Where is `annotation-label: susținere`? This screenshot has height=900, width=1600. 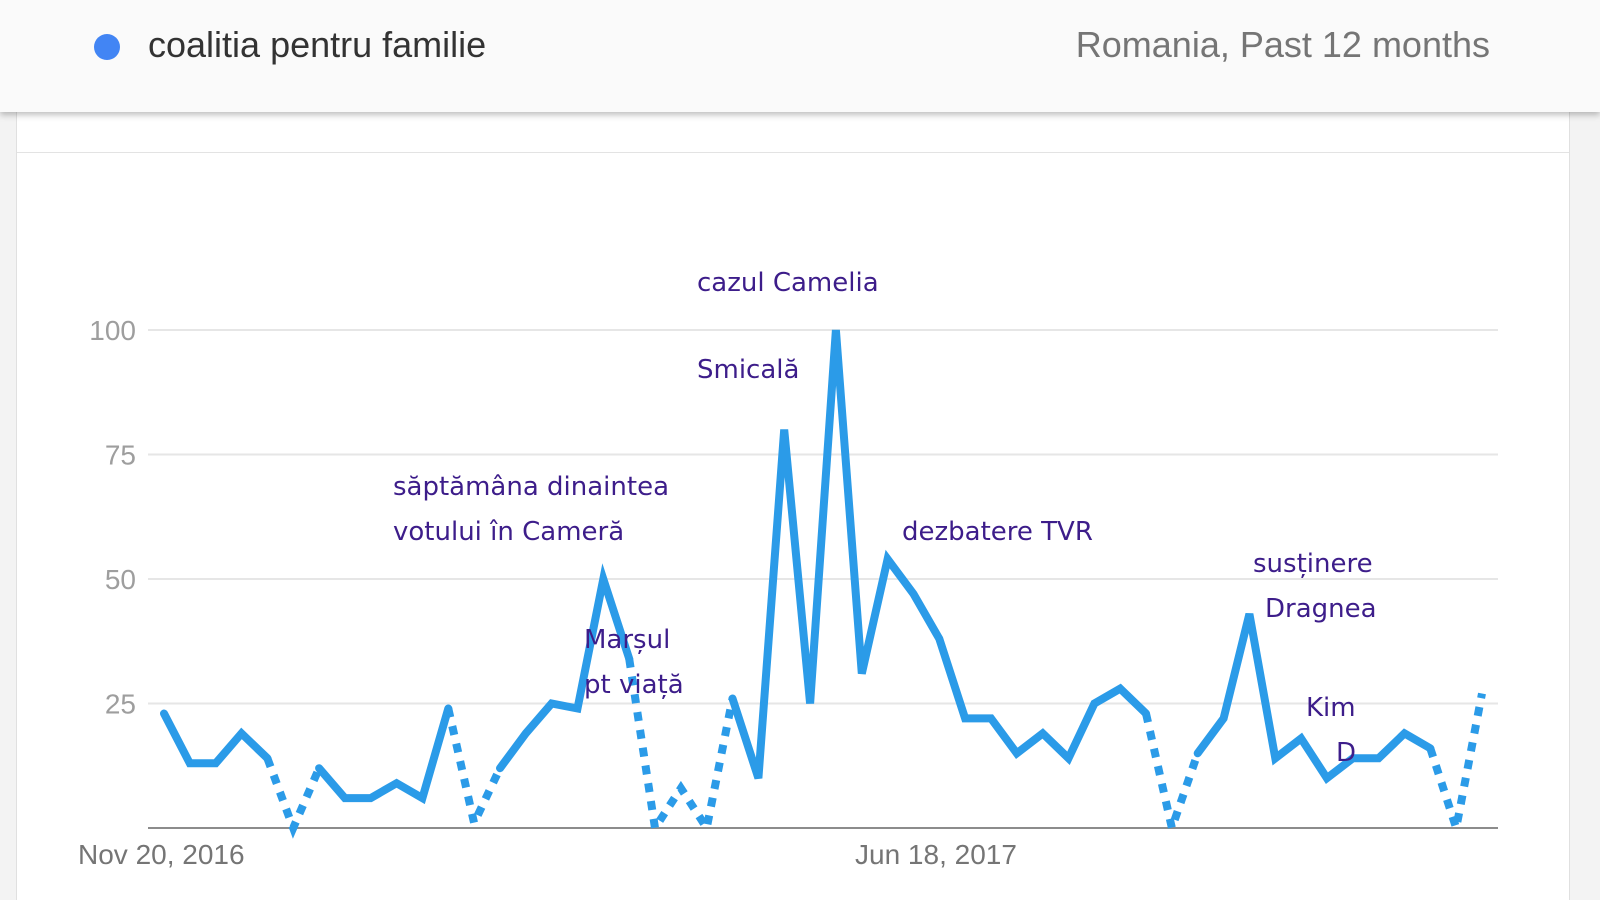
annotation-label: susținere is located at coordinates (1313, 564).